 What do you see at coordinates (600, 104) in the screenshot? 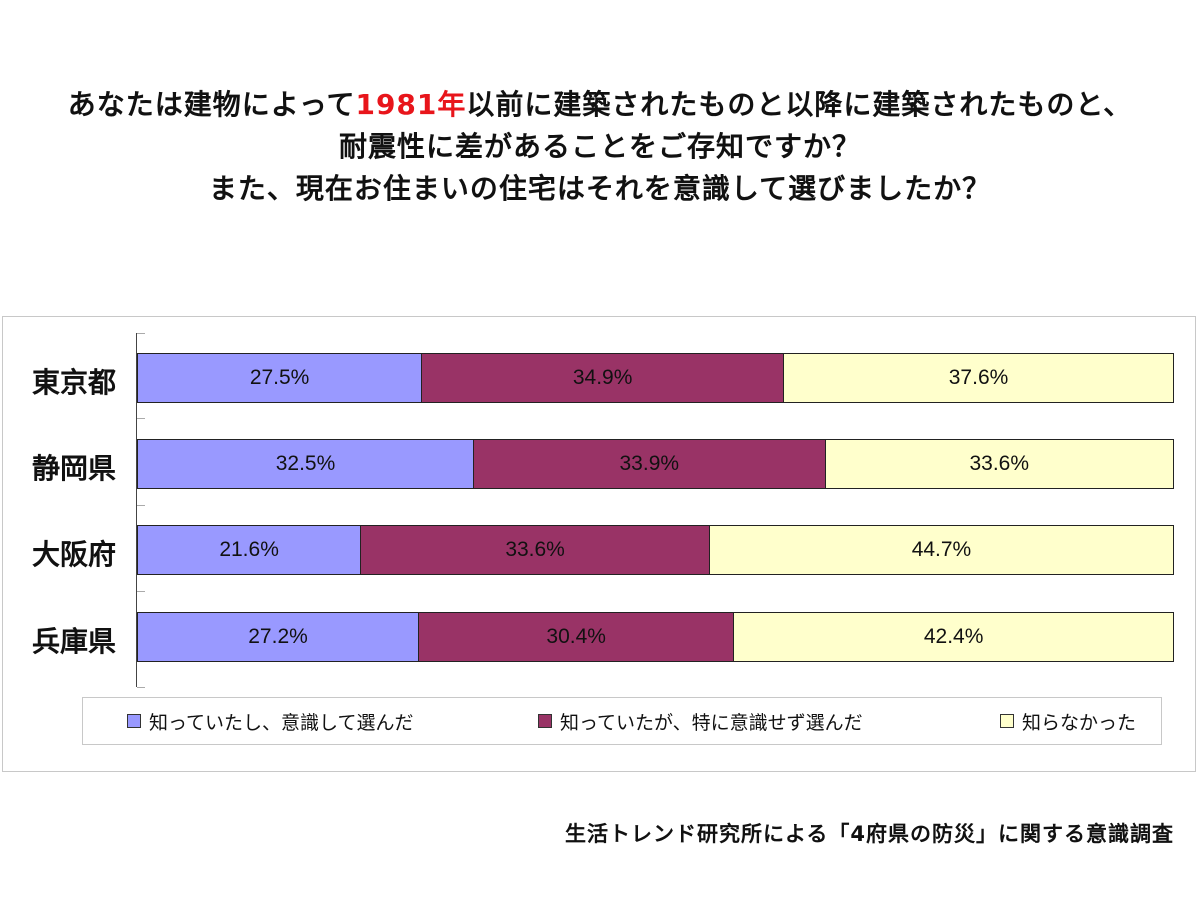
I see `title-line-1: あなたは建物によって1981年以前に建築されたものと以降に建築されたものと、` at bounding box center [600, 104].